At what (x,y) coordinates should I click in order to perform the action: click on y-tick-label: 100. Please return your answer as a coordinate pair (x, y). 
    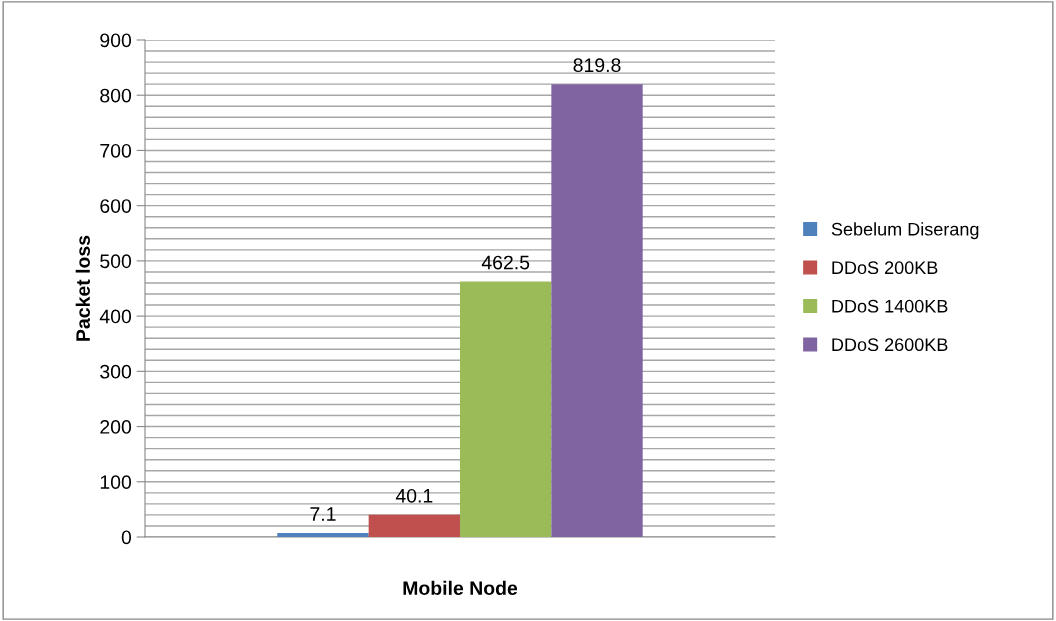
    Looking at the image, I should click on (116, 482).